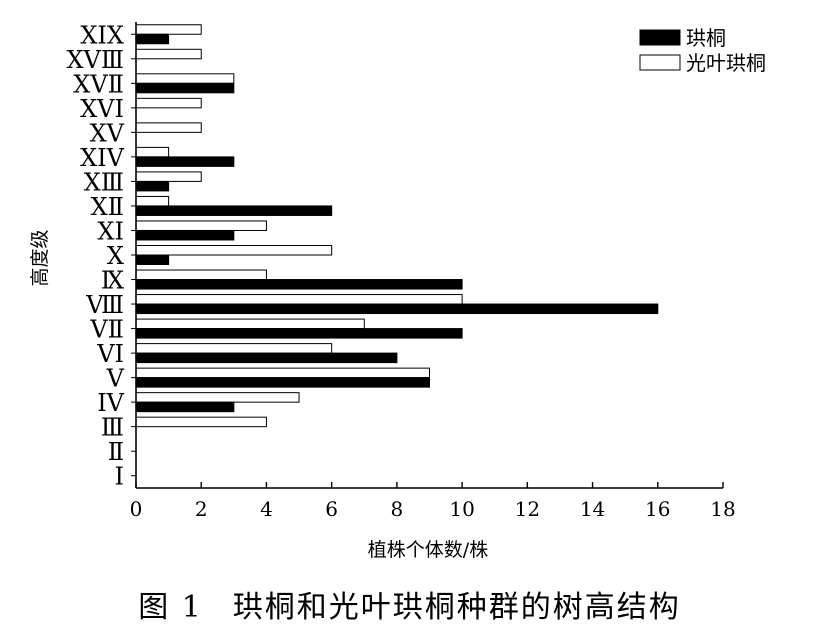 Image resolution: width=819 pixels, height=639 pixels. Describe the element at coordinates (461, 509) in the screenshot. I see `x-tick-label: 10` at that location.